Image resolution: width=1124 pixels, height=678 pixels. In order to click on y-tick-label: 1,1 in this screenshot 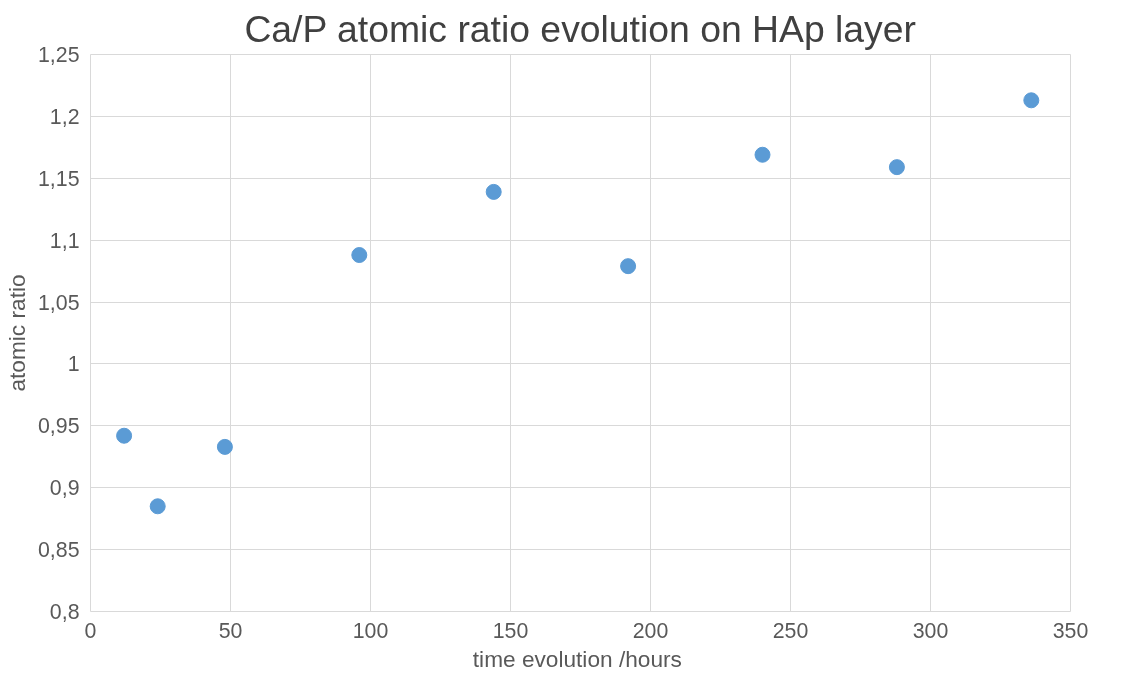, I will do `click(64, 240)`.